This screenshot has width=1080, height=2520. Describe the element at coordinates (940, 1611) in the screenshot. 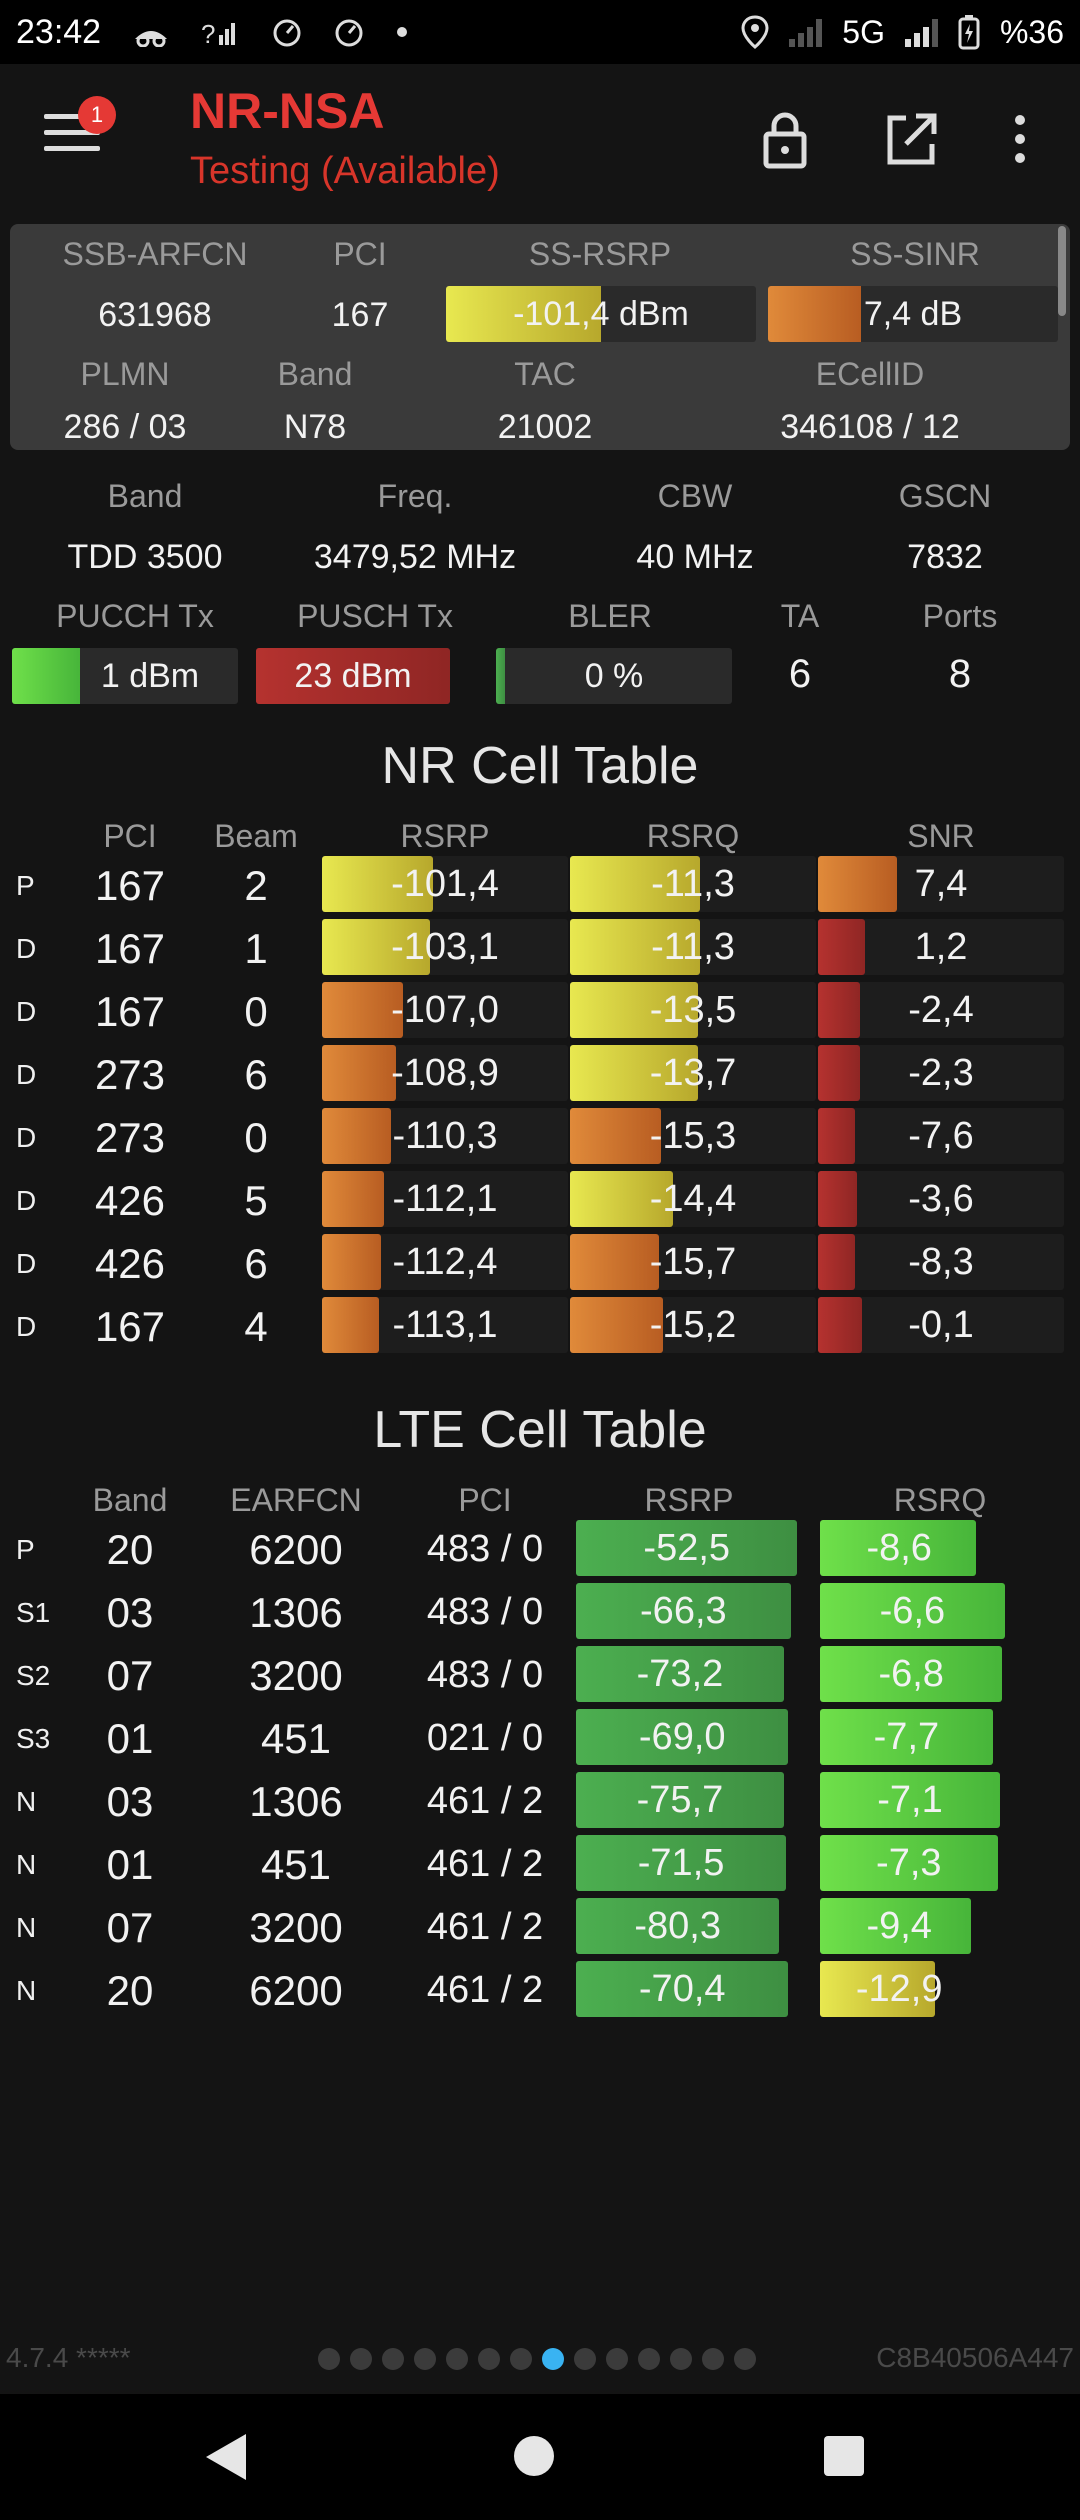

I see `rsrq-bar: -6,6` at that location.